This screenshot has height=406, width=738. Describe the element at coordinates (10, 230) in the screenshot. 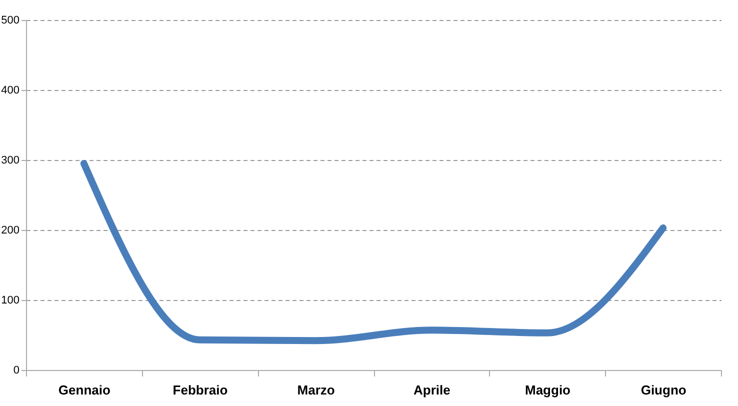

I see `y-tick-label: 200` at that location.